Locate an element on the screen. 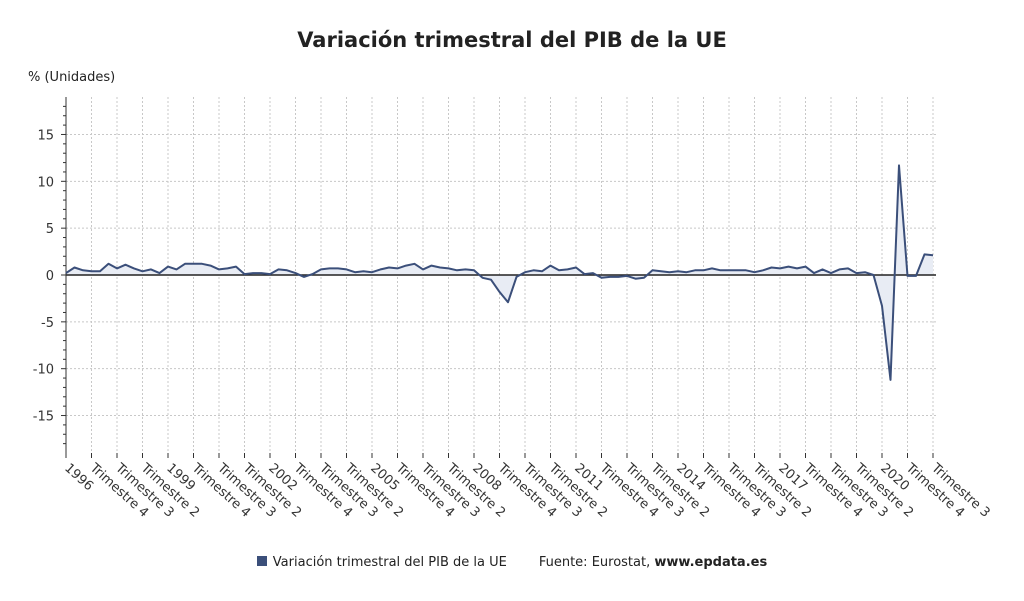 Image resolution: width=1024 pixels, height=601 pixels. y-tick-label: -10 is located at coordinates (43, 370).